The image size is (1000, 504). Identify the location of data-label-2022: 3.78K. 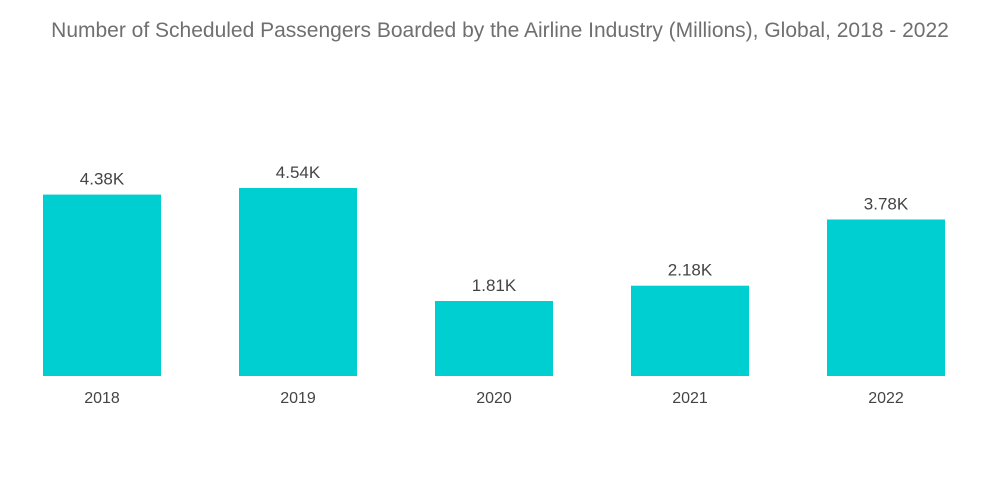
(886, 204).